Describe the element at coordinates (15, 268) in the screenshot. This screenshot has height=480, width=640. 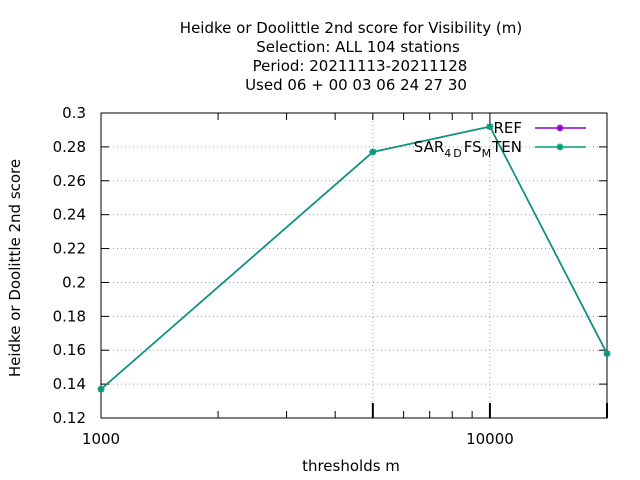
I see `y-axis-label: Heidke or Doolittle 2nd score` at that location.